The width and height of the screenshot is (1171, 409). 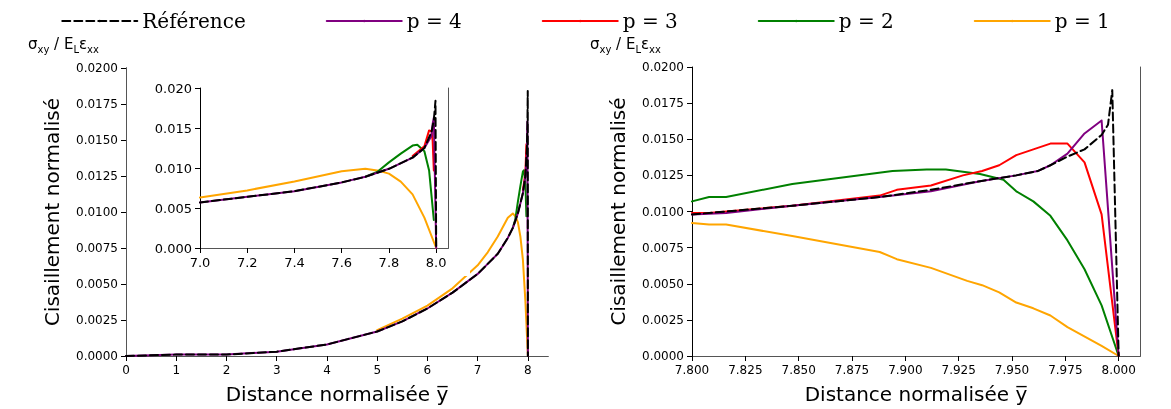 What do you see at coordinates (528, 370) in the screenshot?
I see `x-tick-label: 8` at bounding box center [528, 370].